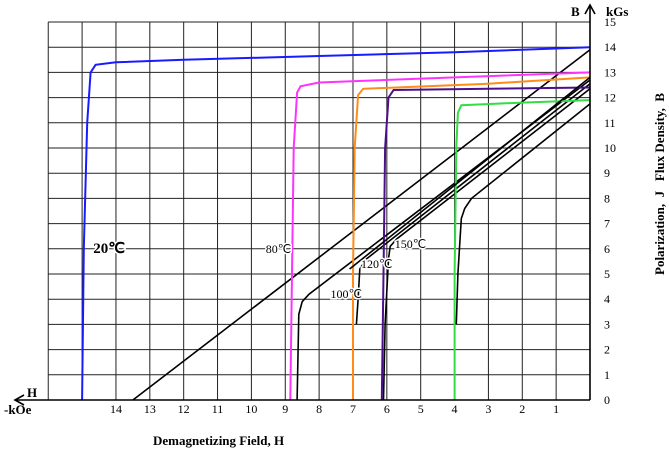  Describe the element at coordinates (278, 249) in the screenshot. I see `curve-label: 80℃` at that location.